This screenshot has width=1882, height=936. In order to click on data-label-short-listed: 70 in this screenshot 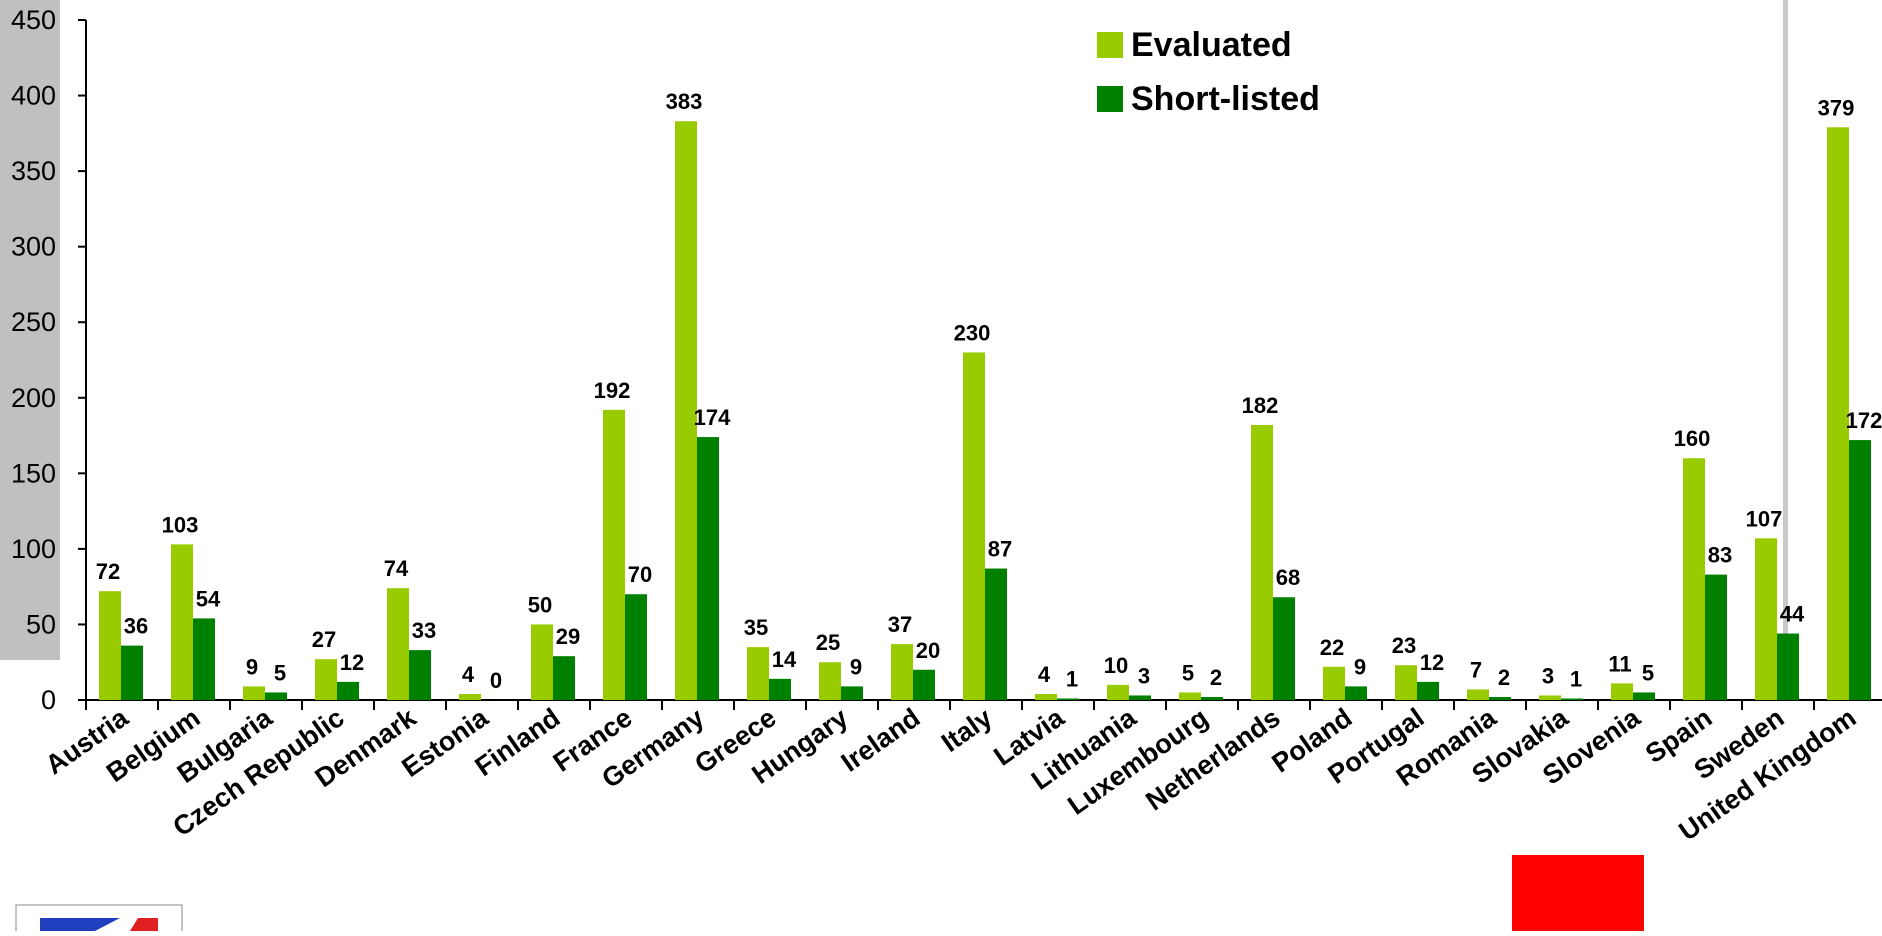, I will do `click(640, 574)`.